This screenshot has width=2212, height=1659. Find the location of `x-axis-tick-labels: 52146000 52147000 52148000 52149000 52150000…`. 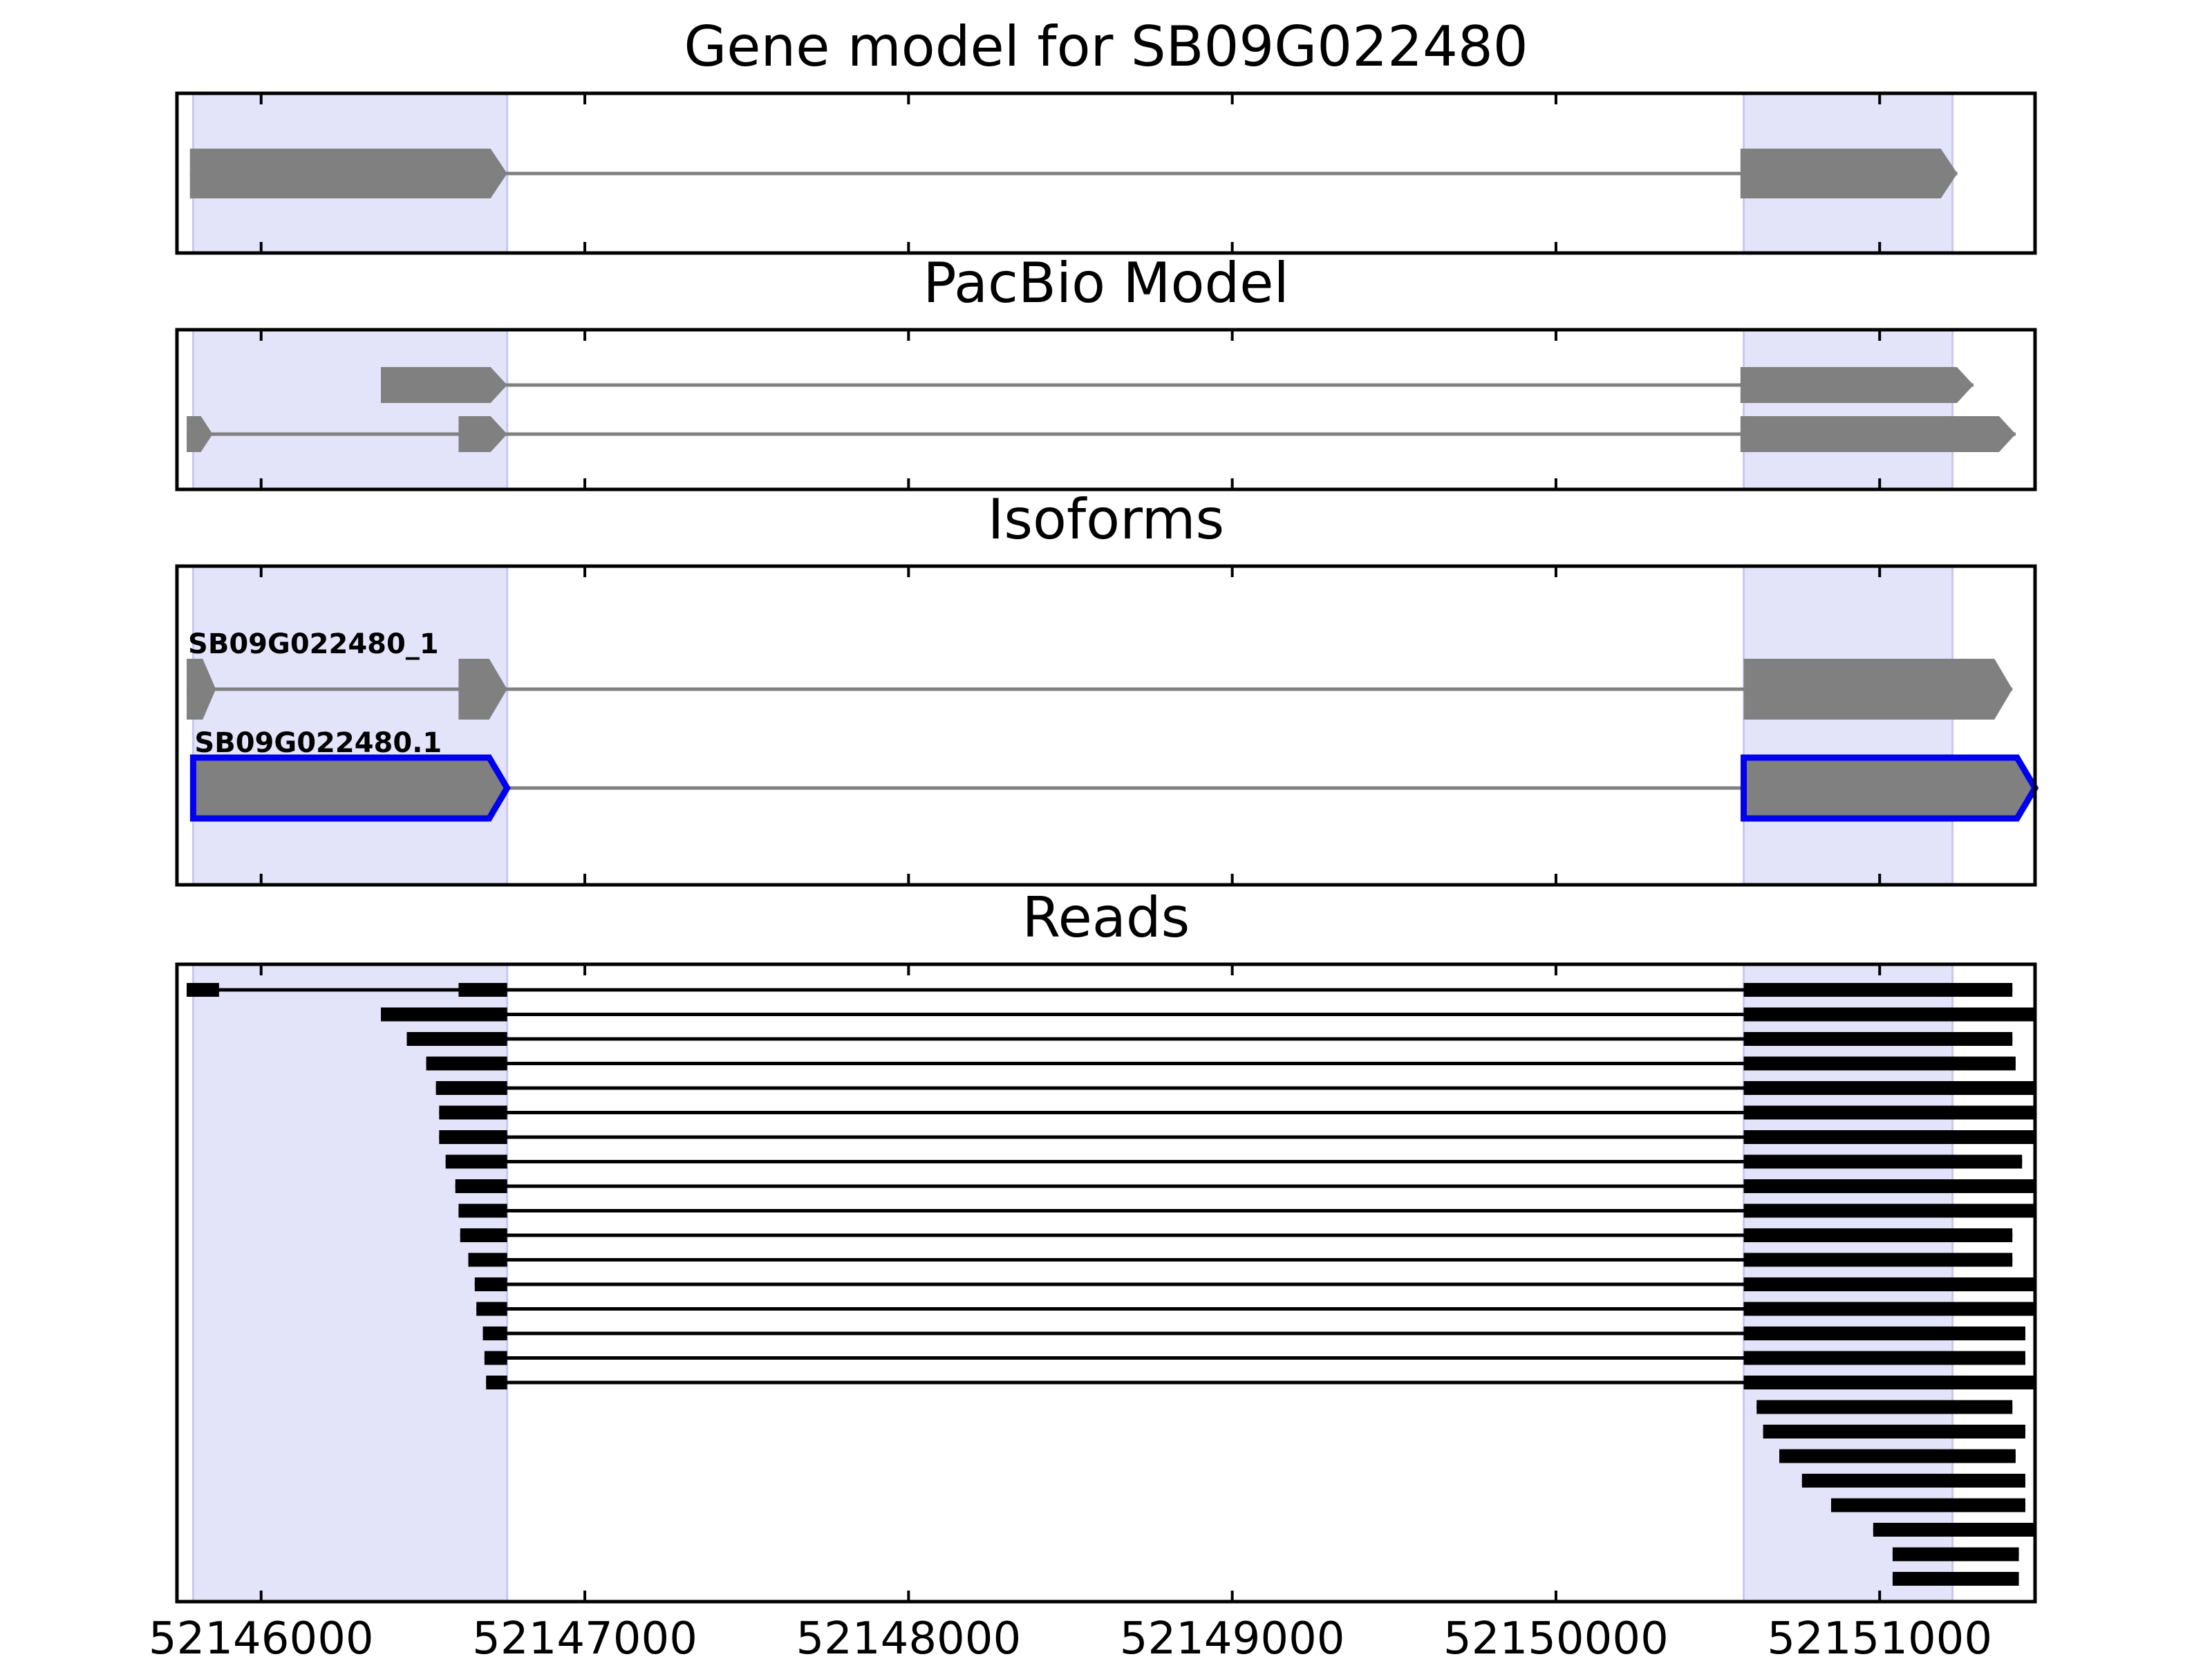

x-axis-tick-labels: 52146000 52147000 52148000 52149000 52150000… is located at coordinates (1070, 1636).